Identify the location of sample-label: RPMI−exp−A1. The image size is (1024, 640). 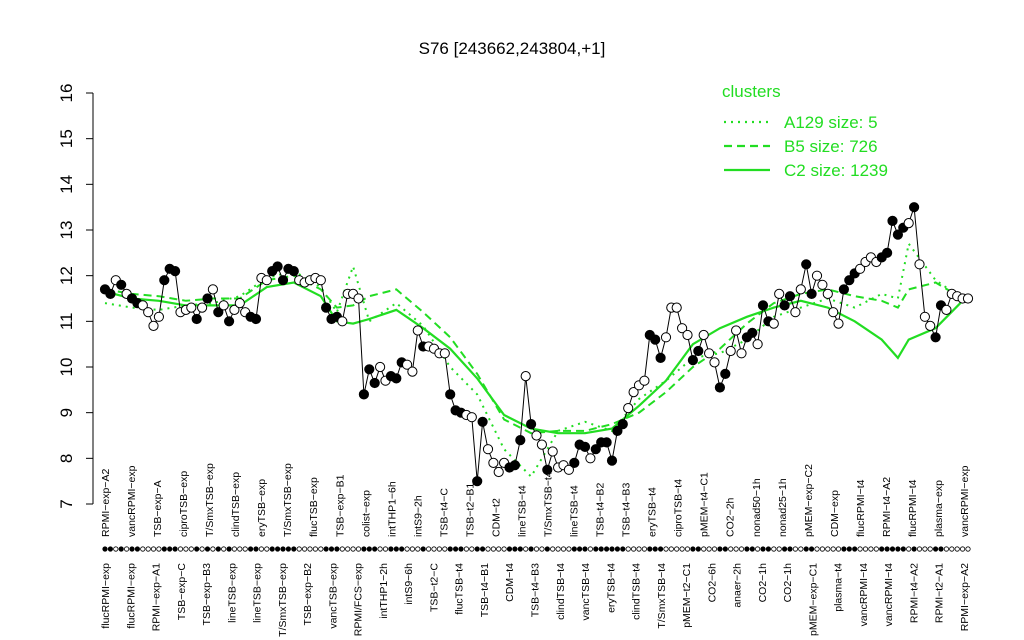
(157, 597).